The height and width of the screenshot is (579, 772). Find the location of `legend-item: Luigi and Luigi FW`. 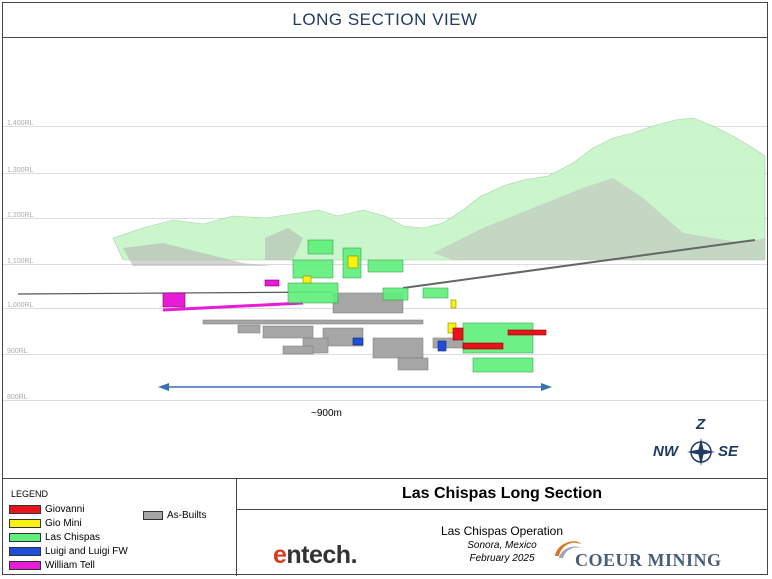

legend-item: Luigi and Luigi FW is located at coordinates (68, 551).